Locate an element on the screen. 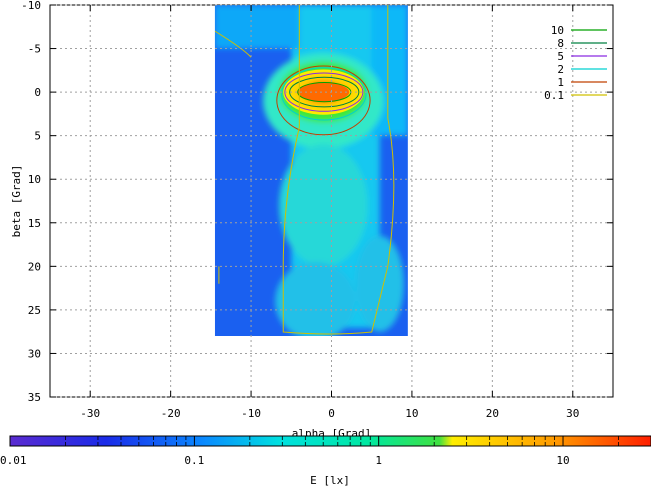 The image size is (651, 486). x-tick-label: 30 is located at coordinates (572, 413).